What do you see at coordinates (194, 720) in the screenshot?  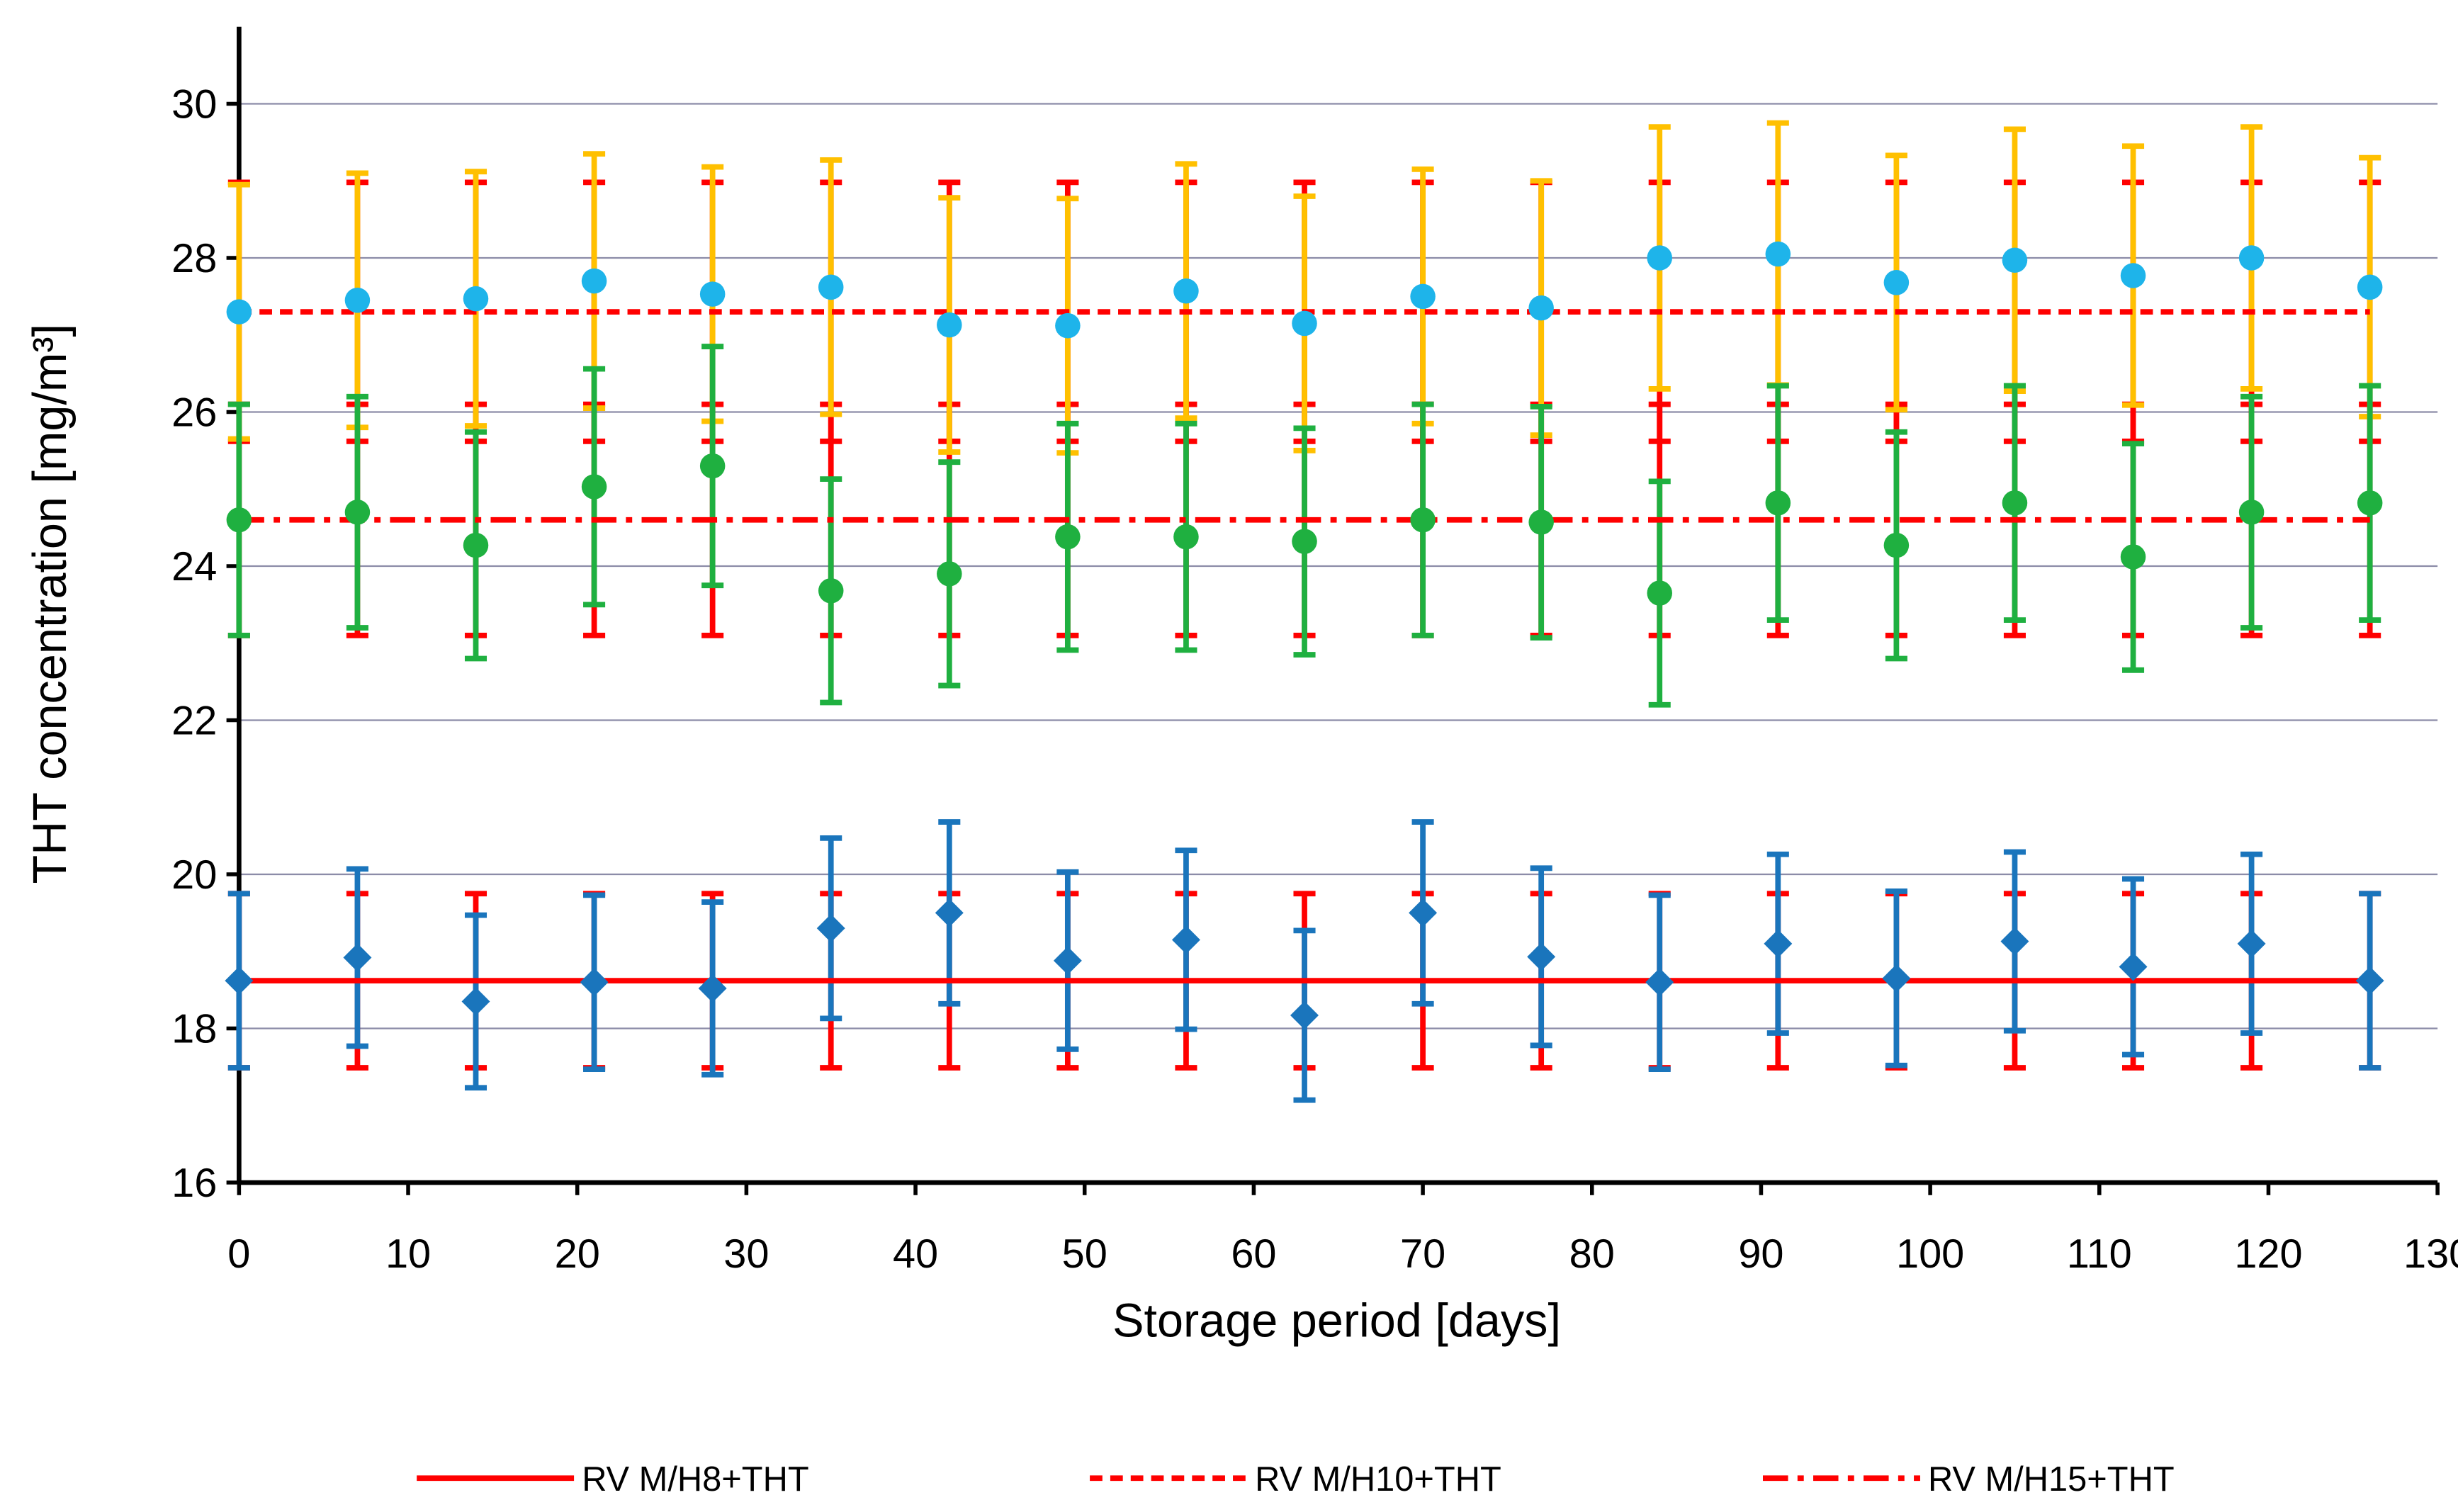 I see `y-tick-label: 22` at bounding box center [194, 720].